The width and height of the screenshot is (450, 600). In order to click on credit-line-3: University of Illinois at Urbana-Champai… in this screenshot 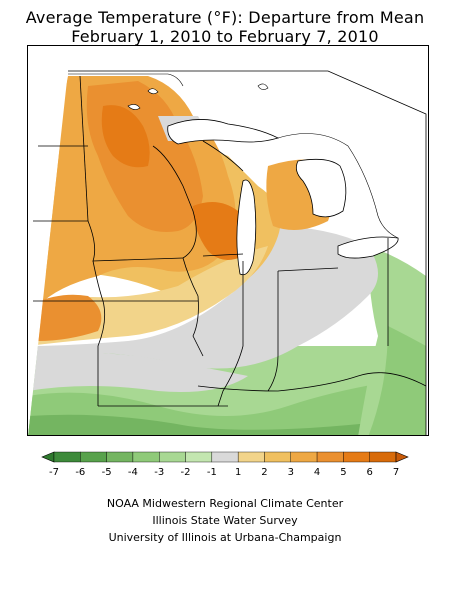, I will do `click(225, 537)`.